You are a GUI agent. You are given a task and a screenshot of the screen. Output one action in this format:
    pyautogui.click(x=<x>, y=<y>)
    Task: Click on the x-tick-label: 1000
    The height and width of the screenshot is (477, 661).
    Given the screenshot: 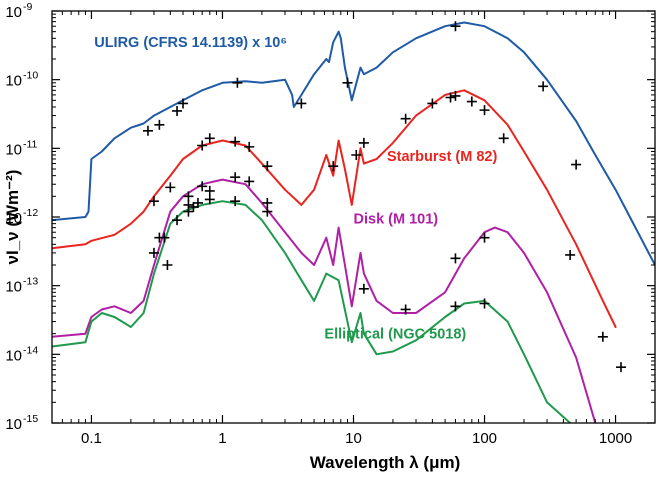 What is the action you would take?
    pyautogui.click(x=615, y=438)
    